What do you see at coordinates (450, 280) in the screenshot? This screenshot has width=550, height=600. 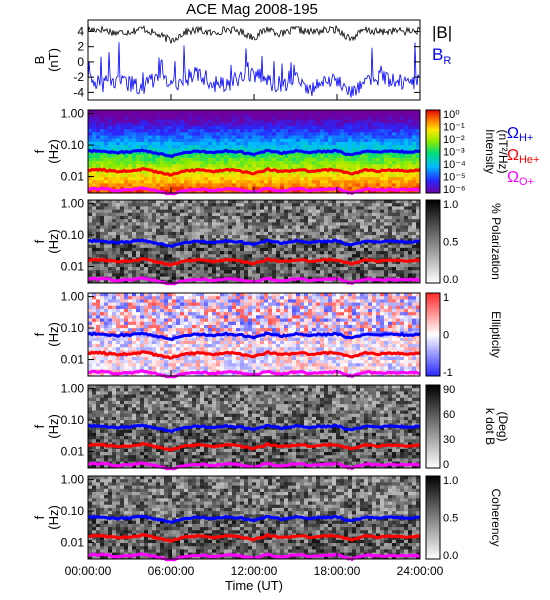 I see `colorbar-tick-label: 0.0` at bounding box center [450, 280].